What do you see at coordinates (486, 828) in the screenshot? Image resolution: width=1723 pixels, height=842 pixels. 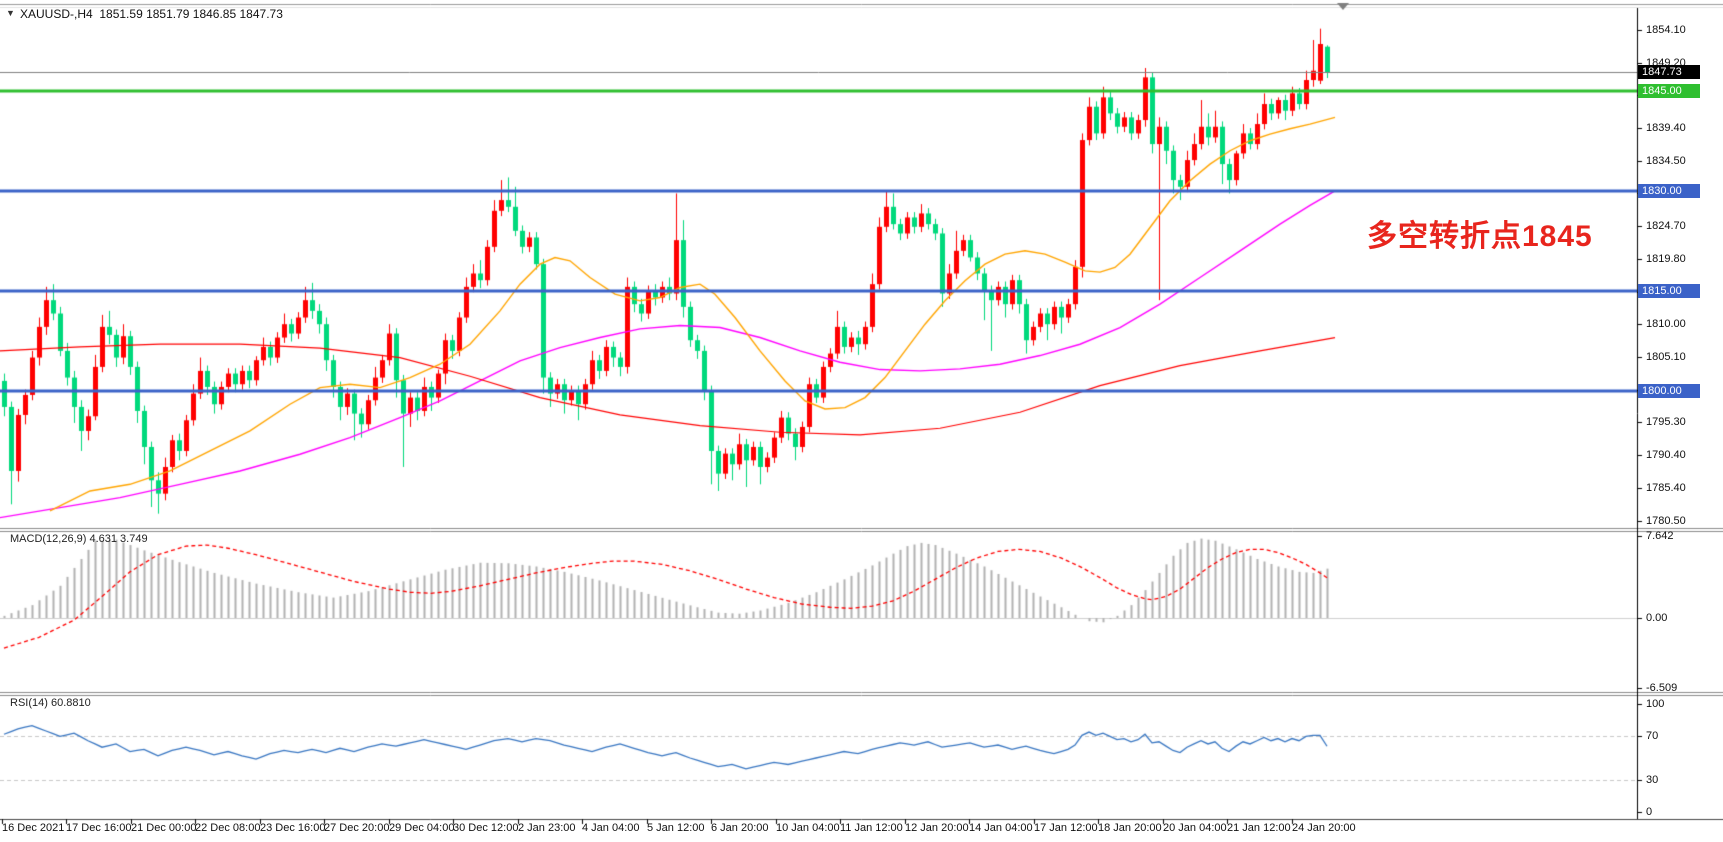 I see `time-axis-label: 30 Dec 12:00` at bounding box center [486, 828].